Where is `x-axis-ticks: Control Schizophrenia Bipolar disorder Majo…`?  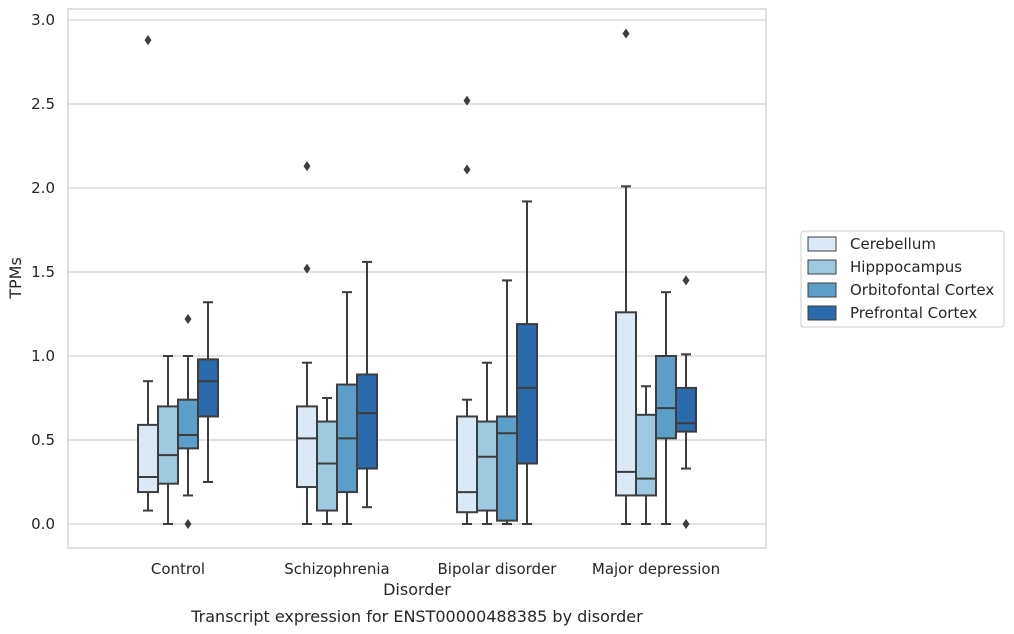
x-axis-ticks: Control Schizophrenia Bipolar disorder Majo… is located at coordinates (435, 569).